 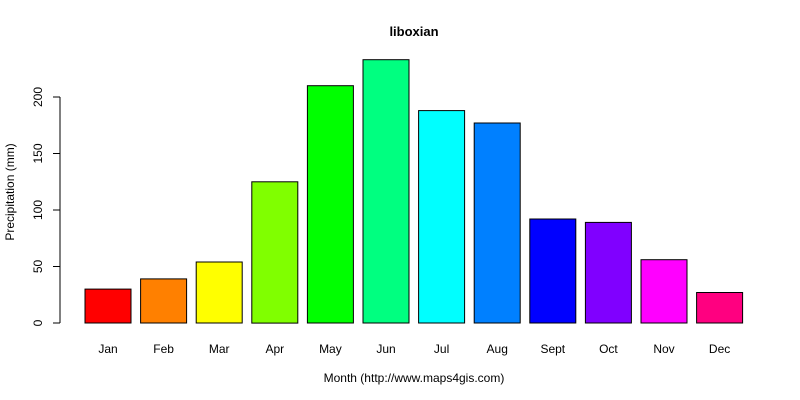 I want to click on x-tick-label: May, so click(x=330, y=349).